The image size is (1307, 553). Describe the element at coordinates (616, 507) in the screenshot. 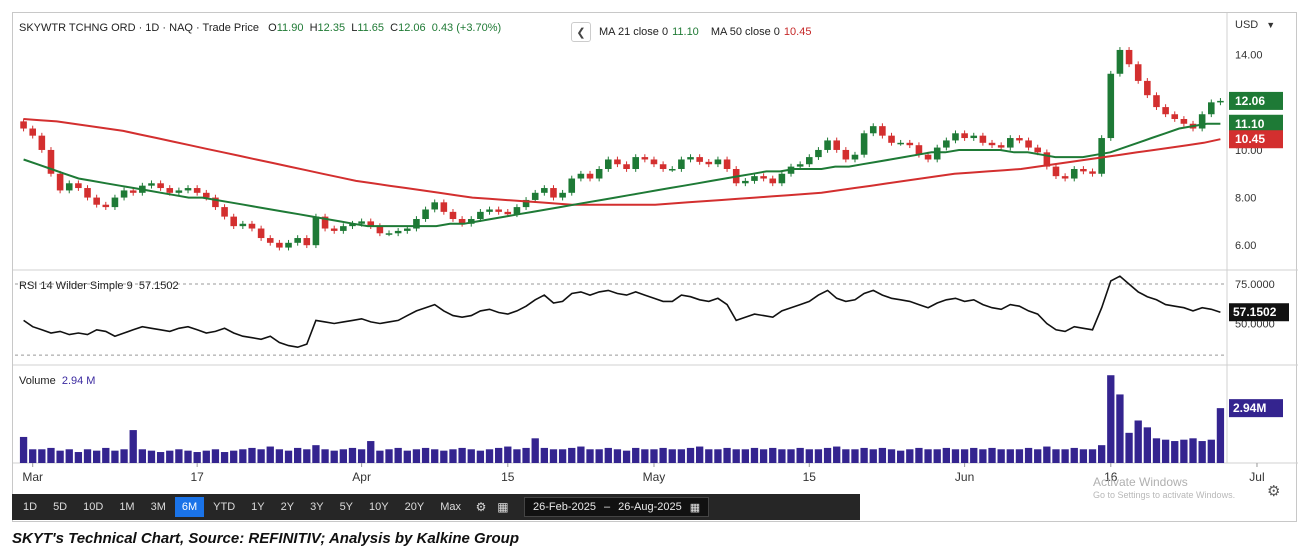

I see `date-range-picker: 26-Feb-2025 – 26-Aug-2025 ▦` at that location.